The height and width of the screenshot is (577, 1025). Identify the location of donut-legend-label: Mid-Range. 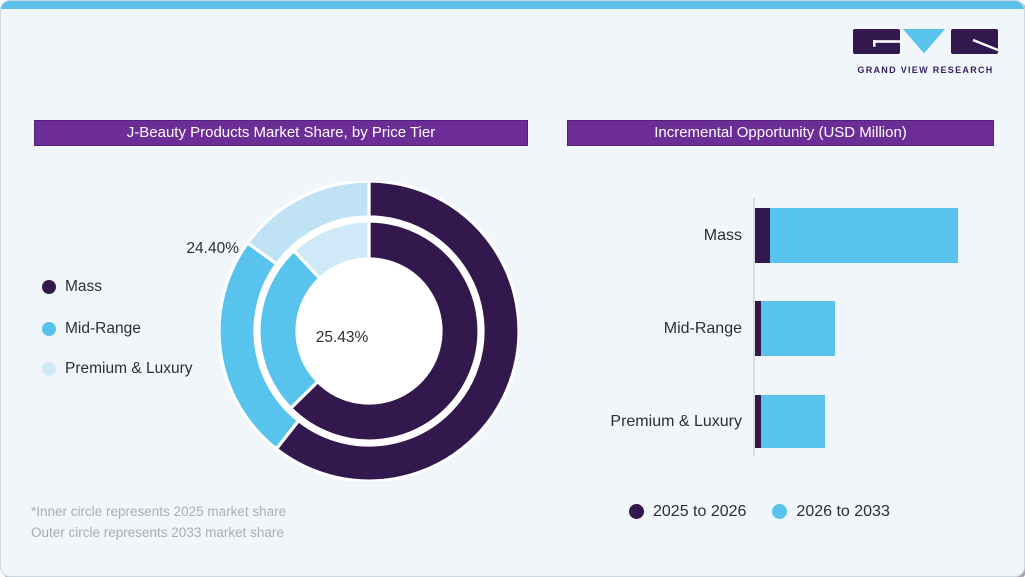
(103, 328).